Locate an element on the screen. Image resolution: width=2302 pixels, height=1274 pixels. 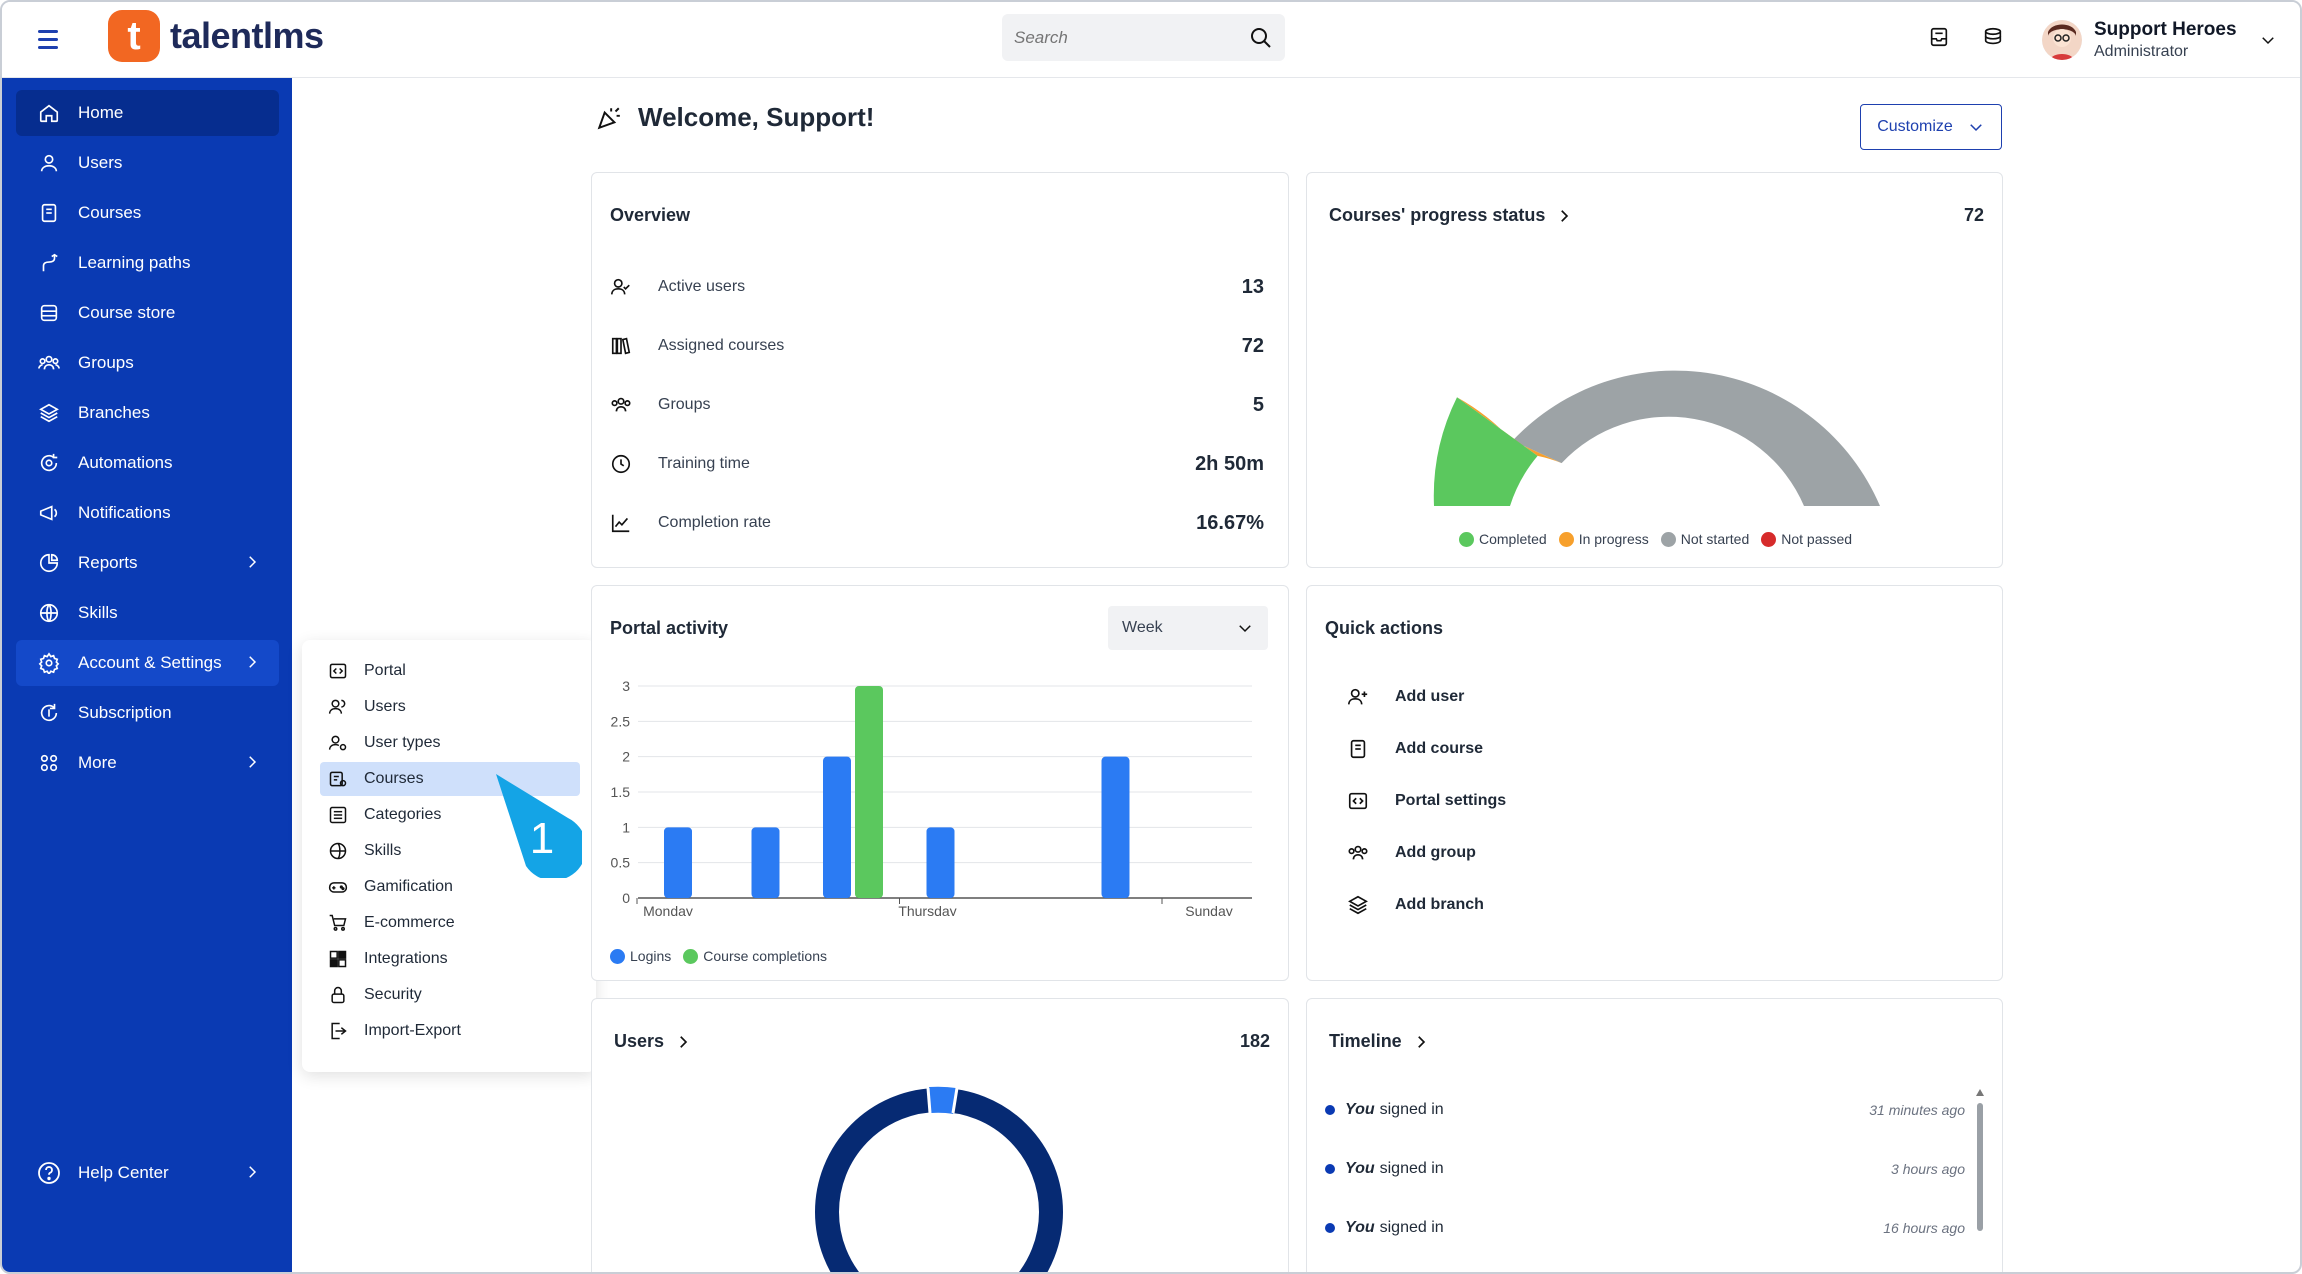
user-type-icon is located at coordinates (338, 743).